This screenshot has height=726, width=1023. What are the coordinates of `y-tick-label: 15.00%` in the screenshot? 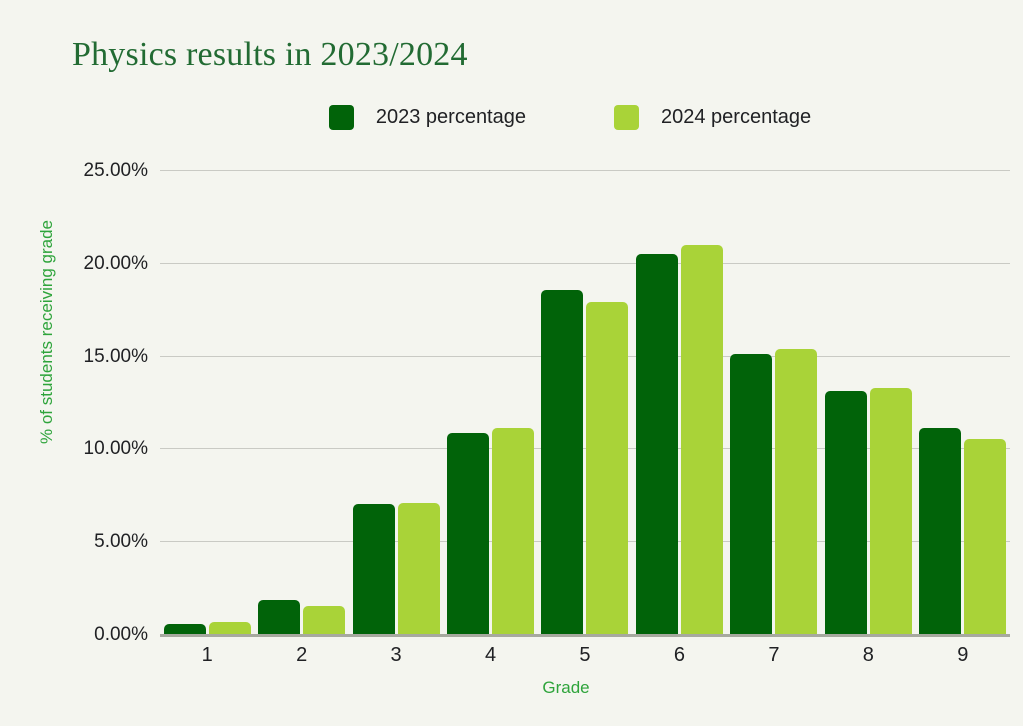 It's located at (115, 356).